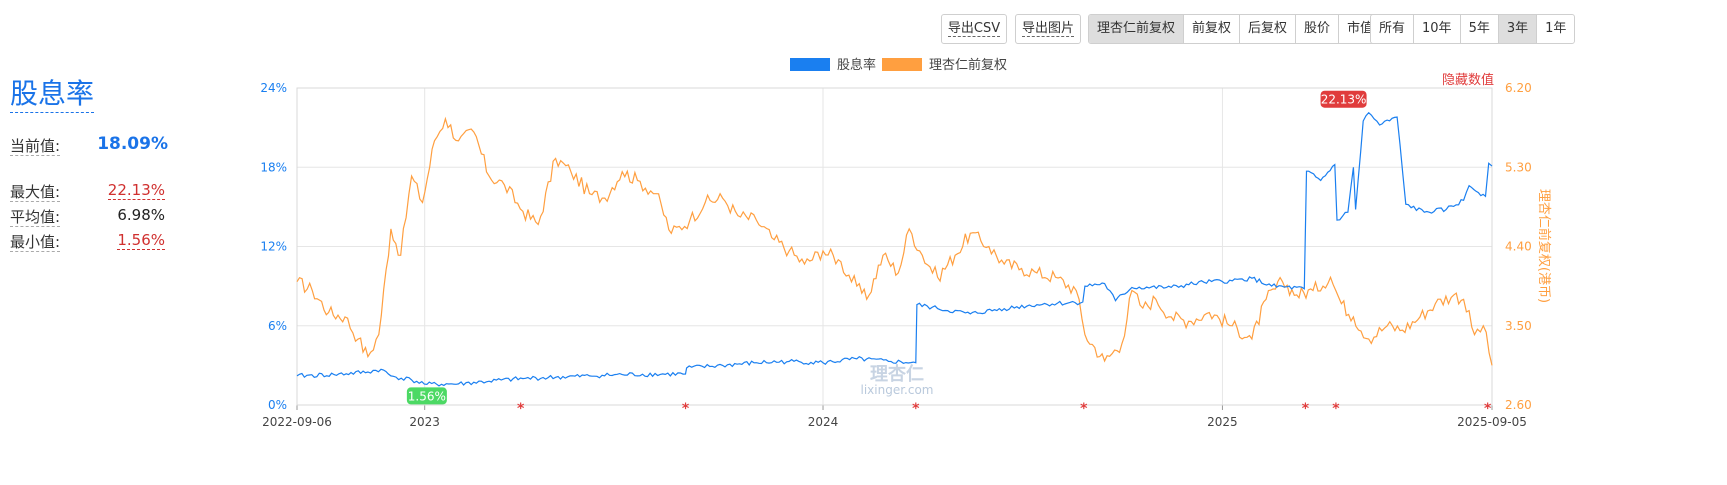  What do you see at coordinates (1518, 88) in the screenshot?
I see `y-right-tick-label: 6.20` at bounding box center [1518, 88].